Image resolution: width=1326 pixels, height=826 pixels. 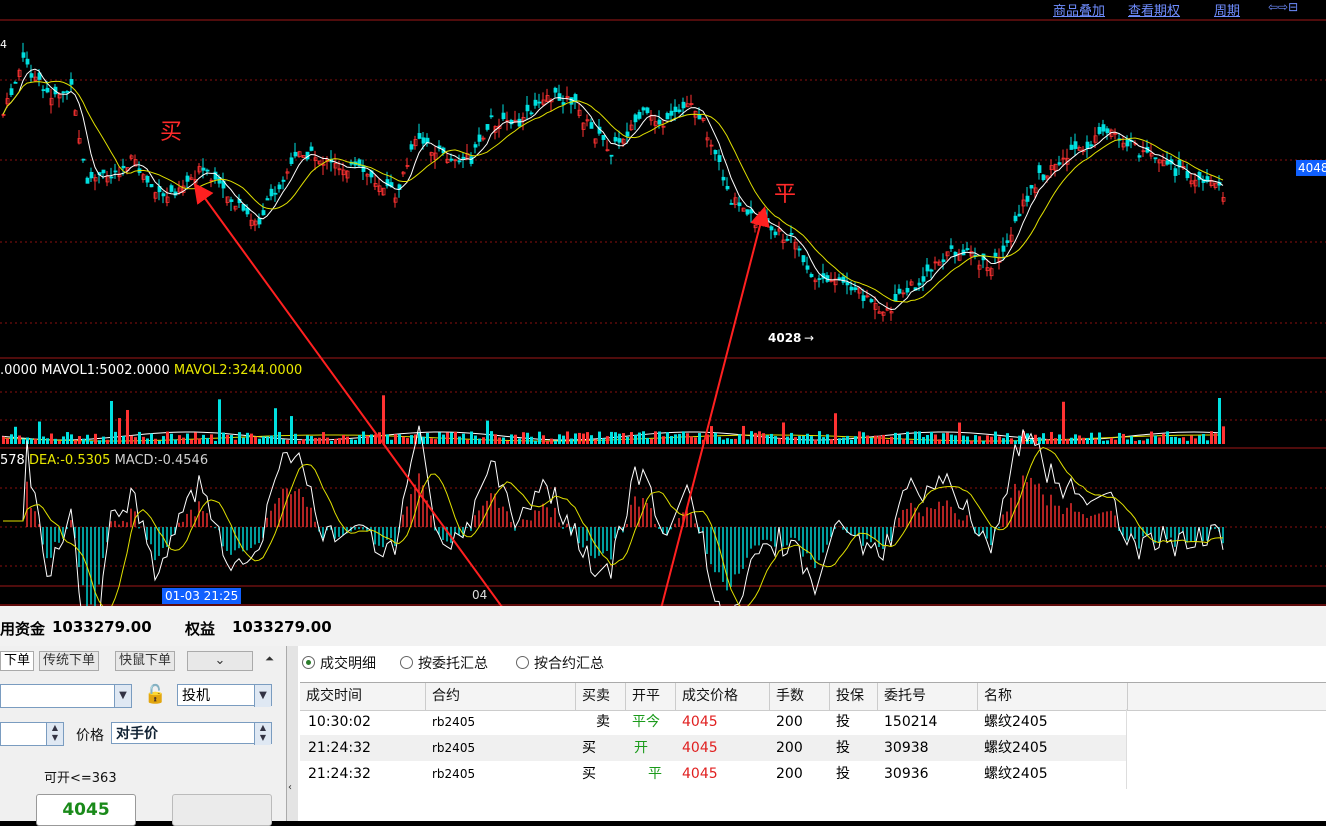 What do you see at coordinates (32, 734) in the screenshot?
I see `quantity-stepper: ▲ ▼` at bounding box center [32, 734].